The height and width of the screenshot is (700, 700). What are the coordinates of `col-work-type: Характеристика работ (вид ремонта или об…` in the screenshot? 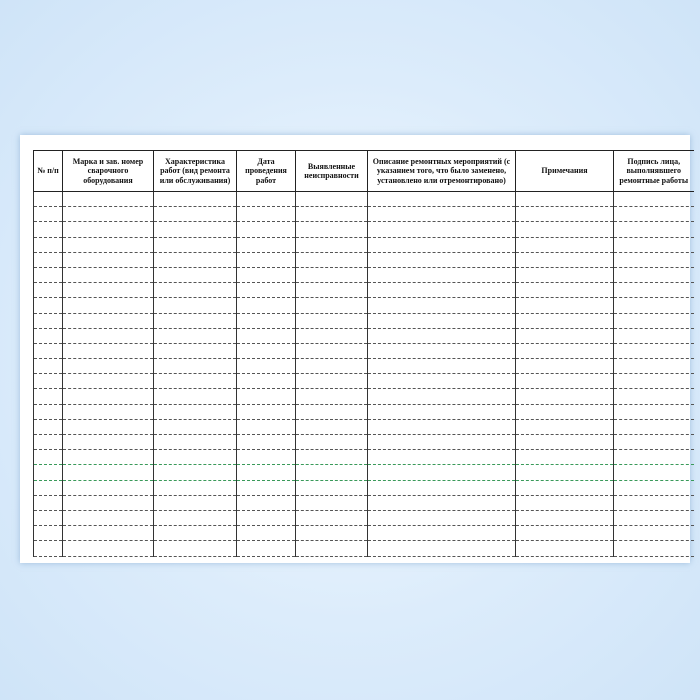 It's located at (195, 171).